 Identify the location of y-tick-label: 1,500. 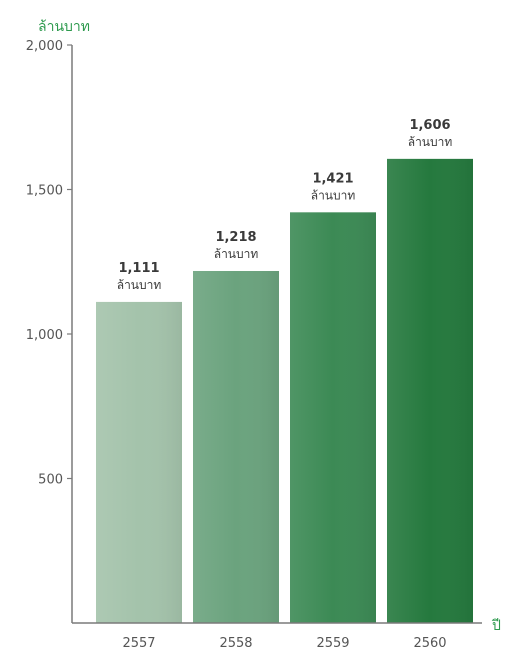
(44, 191).